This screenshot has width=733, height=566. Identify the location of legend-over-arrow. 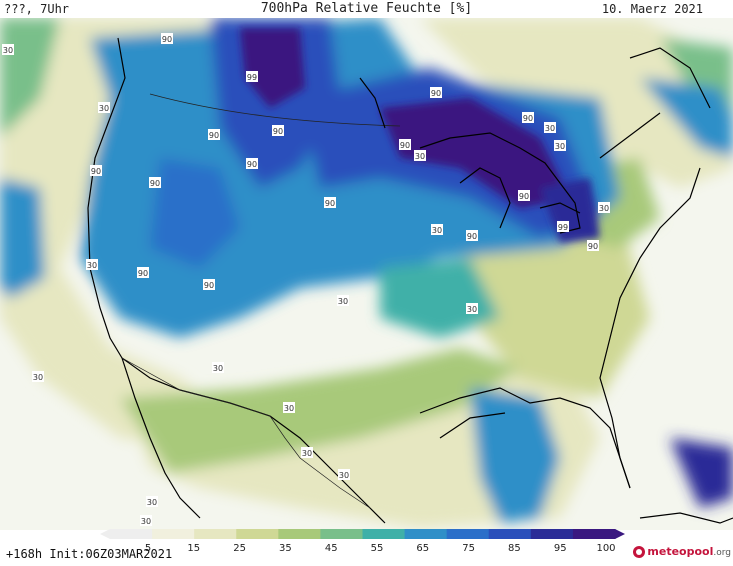
(620, 534).